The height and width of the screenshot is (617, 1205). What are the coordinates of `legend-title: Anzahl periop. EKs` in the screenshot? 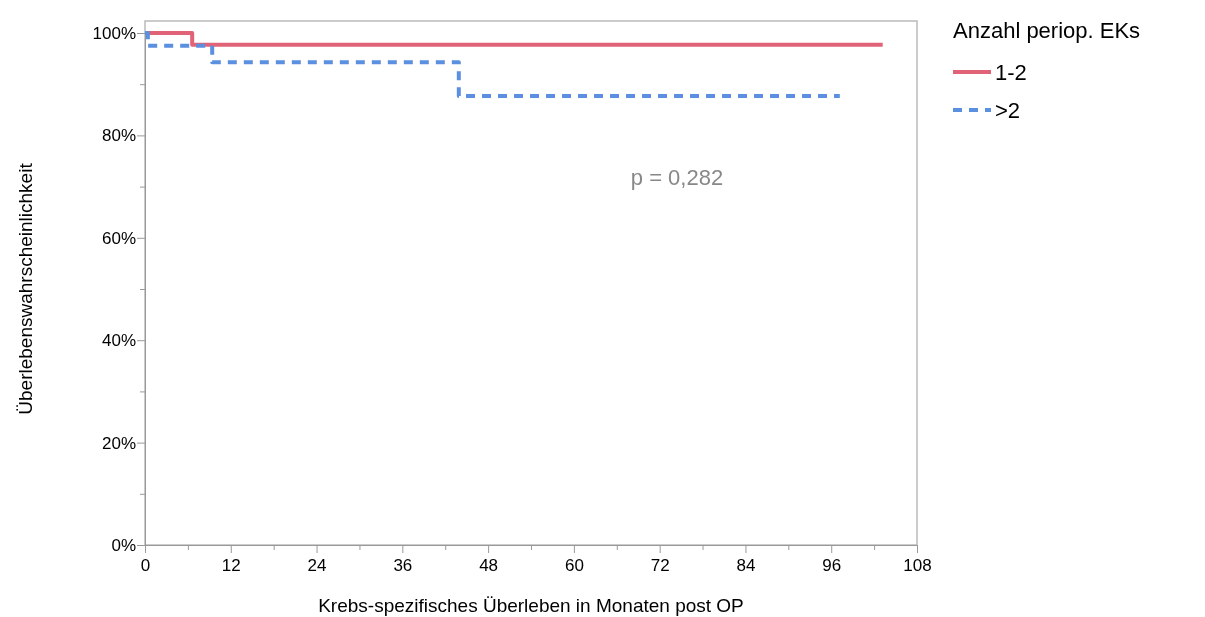 It's located at (1047, 30).